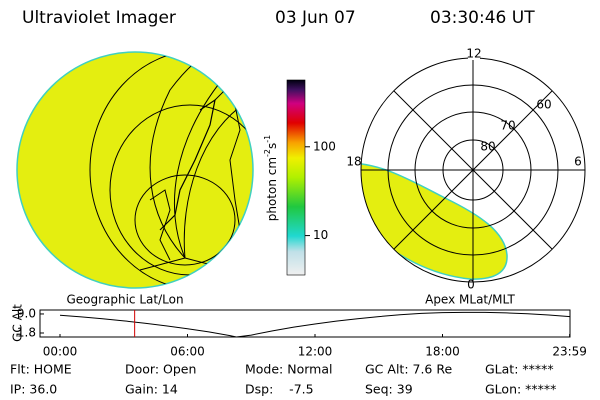 This screenshot has width=600, height=400. I want to click on mlt-label: 18, so click(353, 162).